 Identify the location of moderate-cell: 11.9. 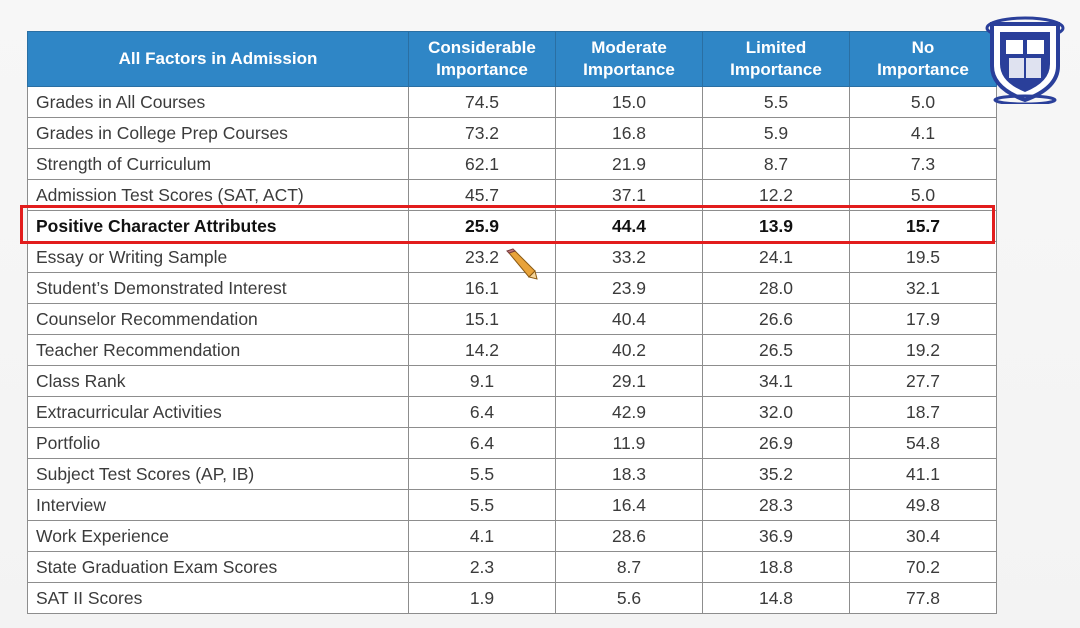
(629, 443).